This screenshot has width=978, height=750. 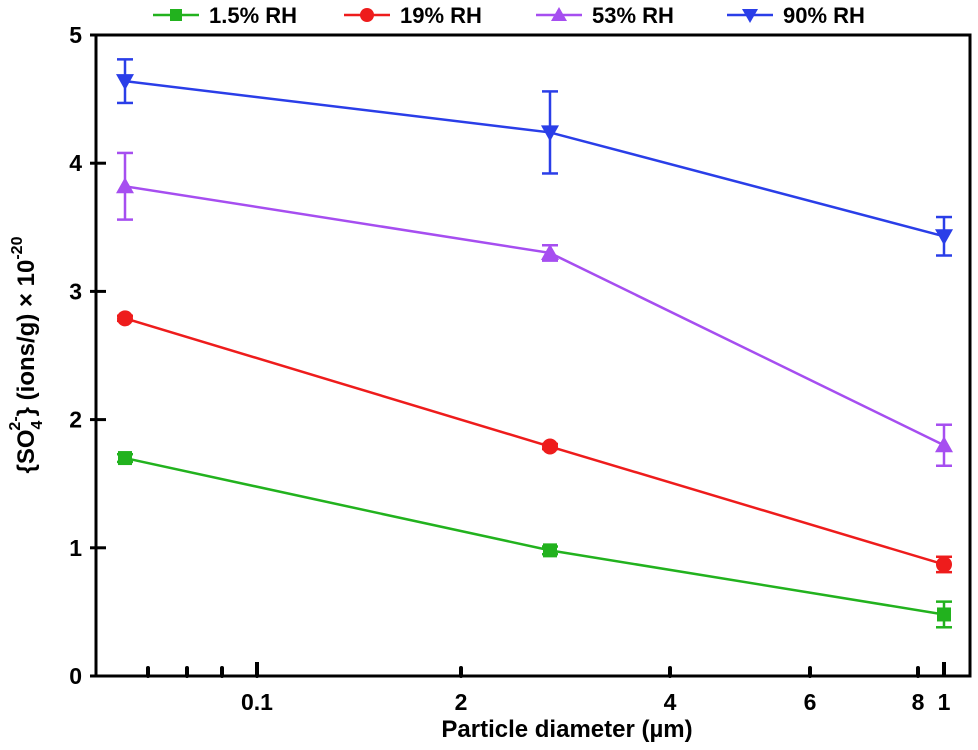 I want to click on x-tick-label: 6, so click(x=810, y=702).